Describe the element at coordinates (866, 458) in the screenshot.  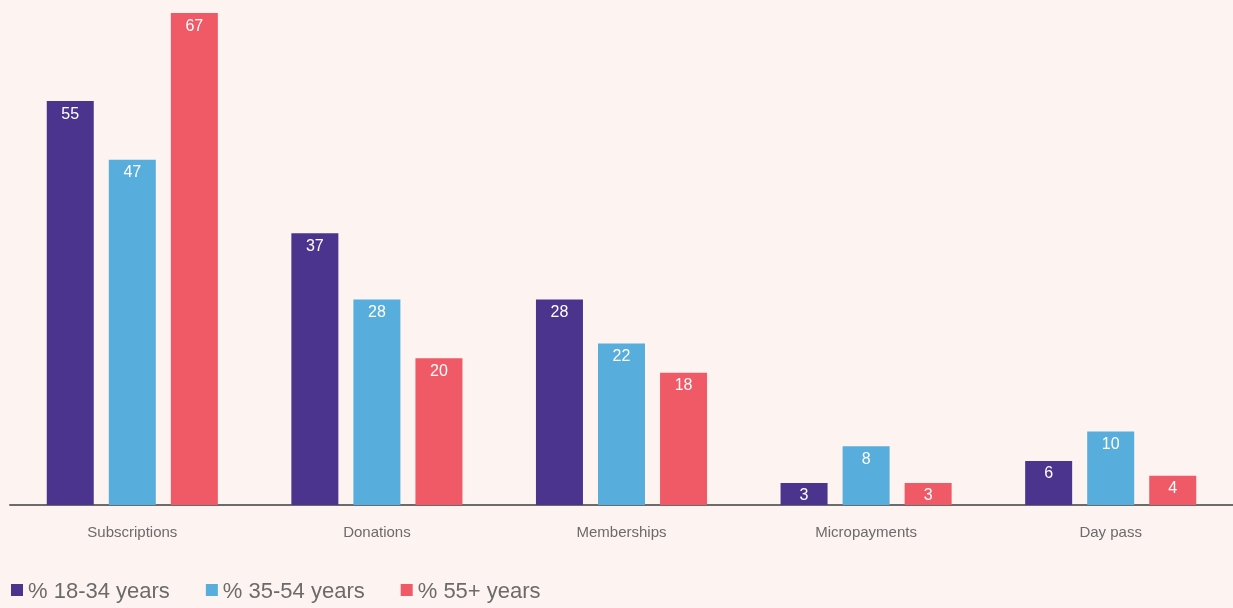
I see `data-label: 8` at that location.